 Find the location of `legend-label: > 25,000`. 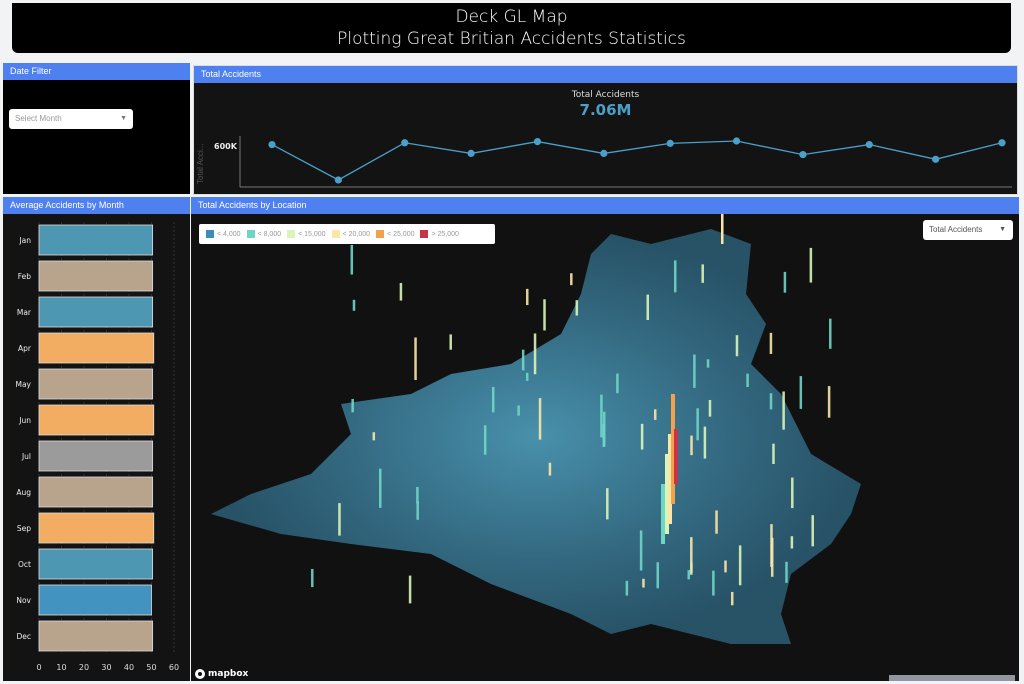

legend-label: > 25,000 is located at coordinates (445, 234).